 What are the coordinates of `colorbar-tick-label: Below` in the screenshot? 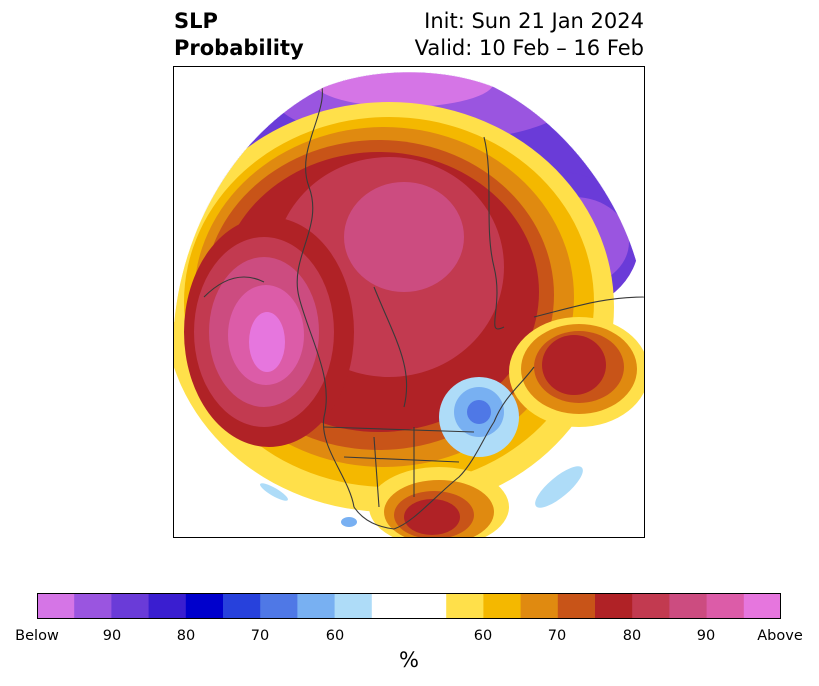 It's located at (37, 636).